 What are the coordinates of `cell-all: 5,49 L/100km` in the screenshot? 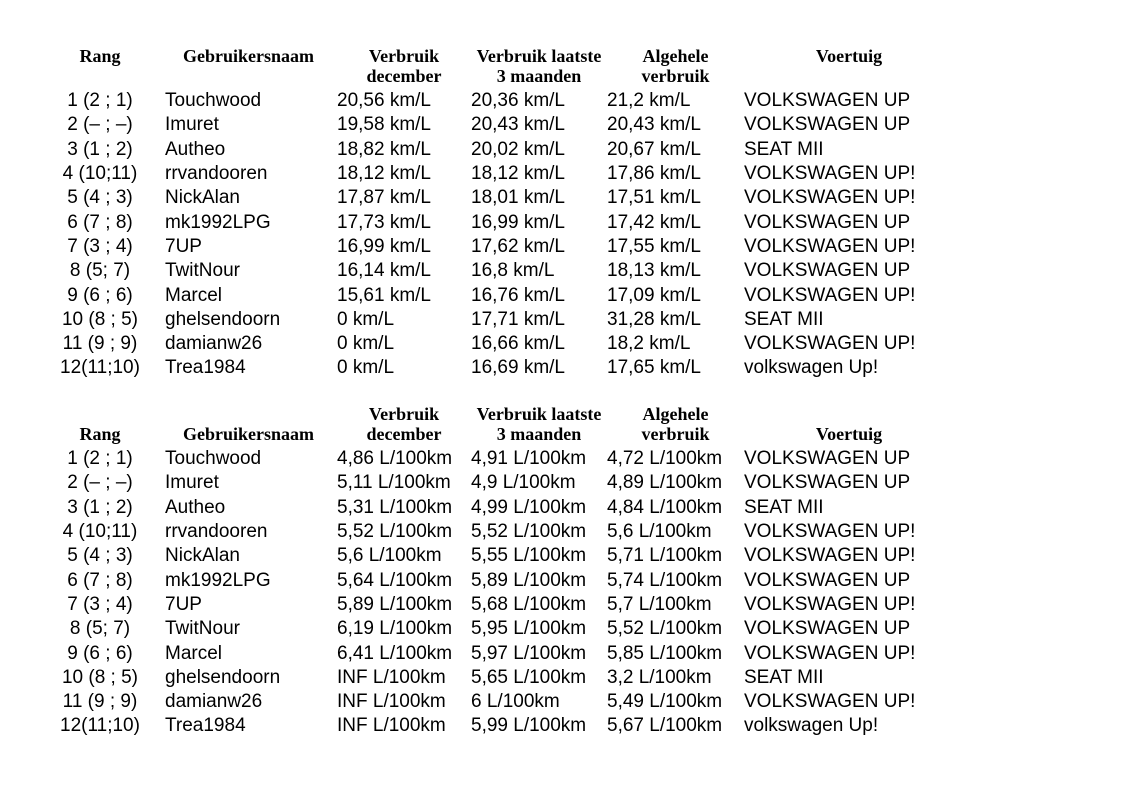 It's located at (665, 702).